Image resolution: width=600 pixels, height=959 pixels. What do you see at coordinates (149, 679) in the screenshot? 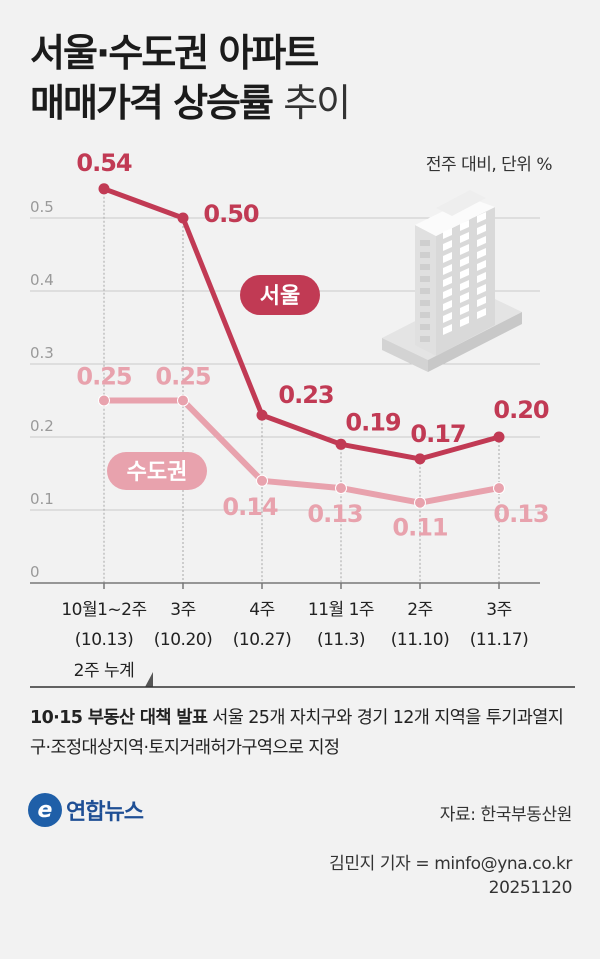
I see `note-pointer-icon` at bounding box center [149, 679].